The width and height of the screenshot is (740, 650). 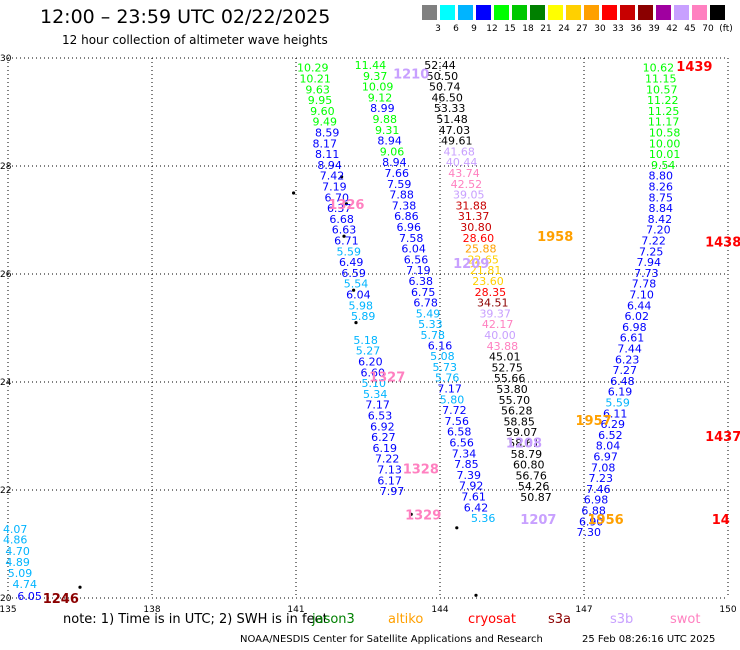 What do you see at coordinates (327, 154) in the screenshot?
I see `wave-height-label: 8.11` at bounding box center [327, 154].